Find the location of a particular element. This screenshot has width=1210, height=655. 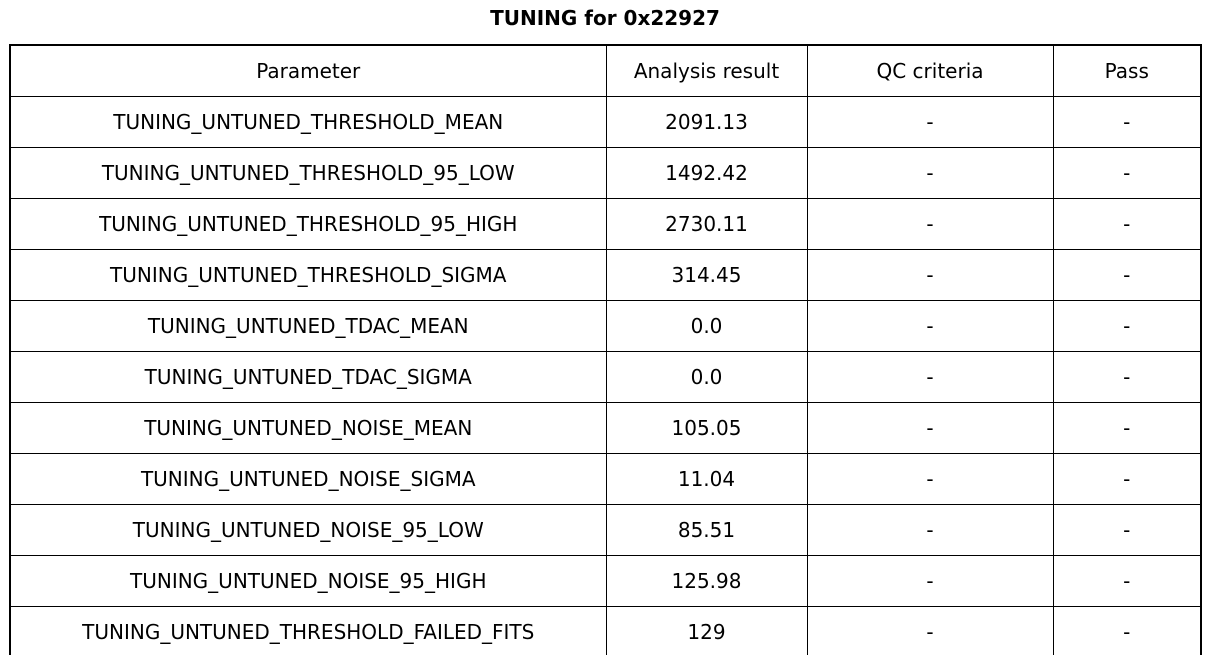

cell-parameter: TUNING_UNTUNED_THRESHOLD_95_HIGH is located at coordinates (308, 224).